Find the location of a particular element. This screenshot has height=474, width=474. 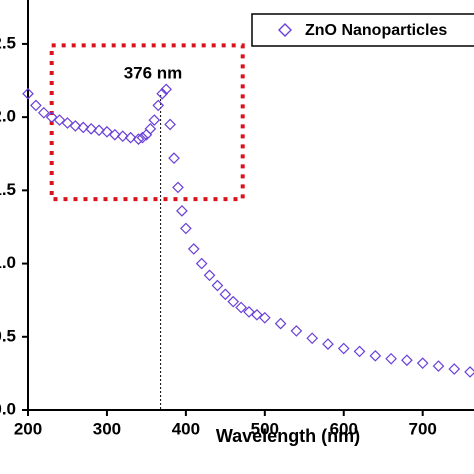

y-tick-label: 1.5 is located at coordinates (8, 189).